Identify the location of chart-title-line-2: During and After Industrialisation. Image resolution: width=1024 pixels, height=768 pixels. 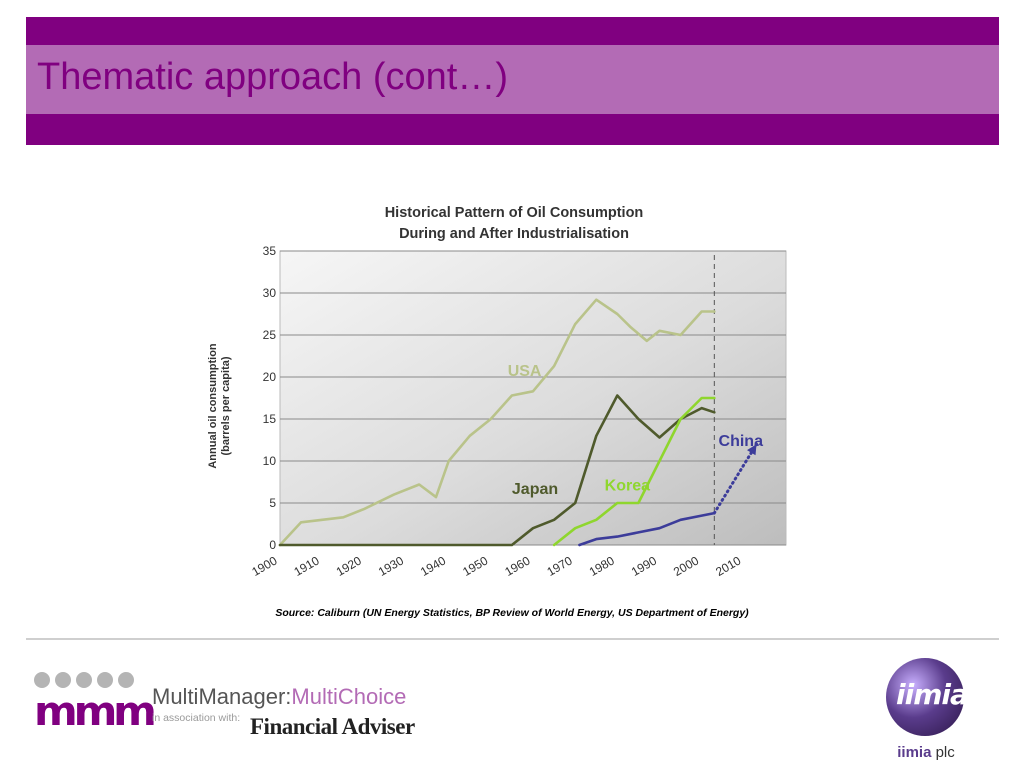
(514, 234).